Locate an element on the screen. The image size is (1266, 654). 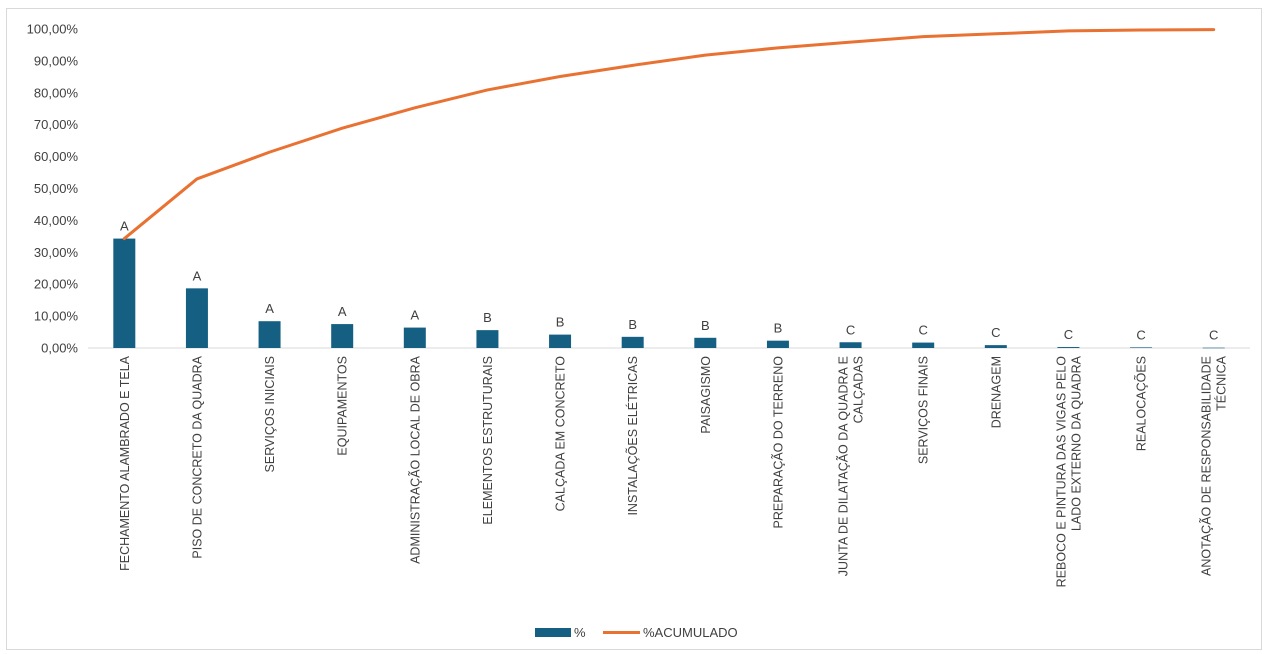
x-tick-label-line: CALÇADAS is located at coordinates (859, 389).